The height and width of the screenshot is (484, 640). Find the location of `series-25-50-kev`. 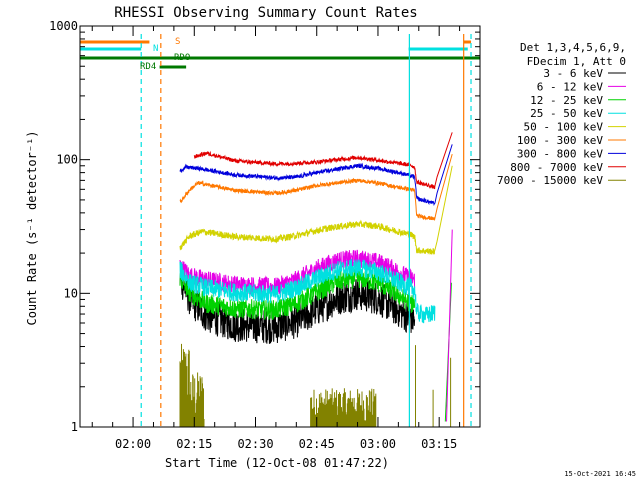

series-25-50-kev is located at coordinates (307, 291).